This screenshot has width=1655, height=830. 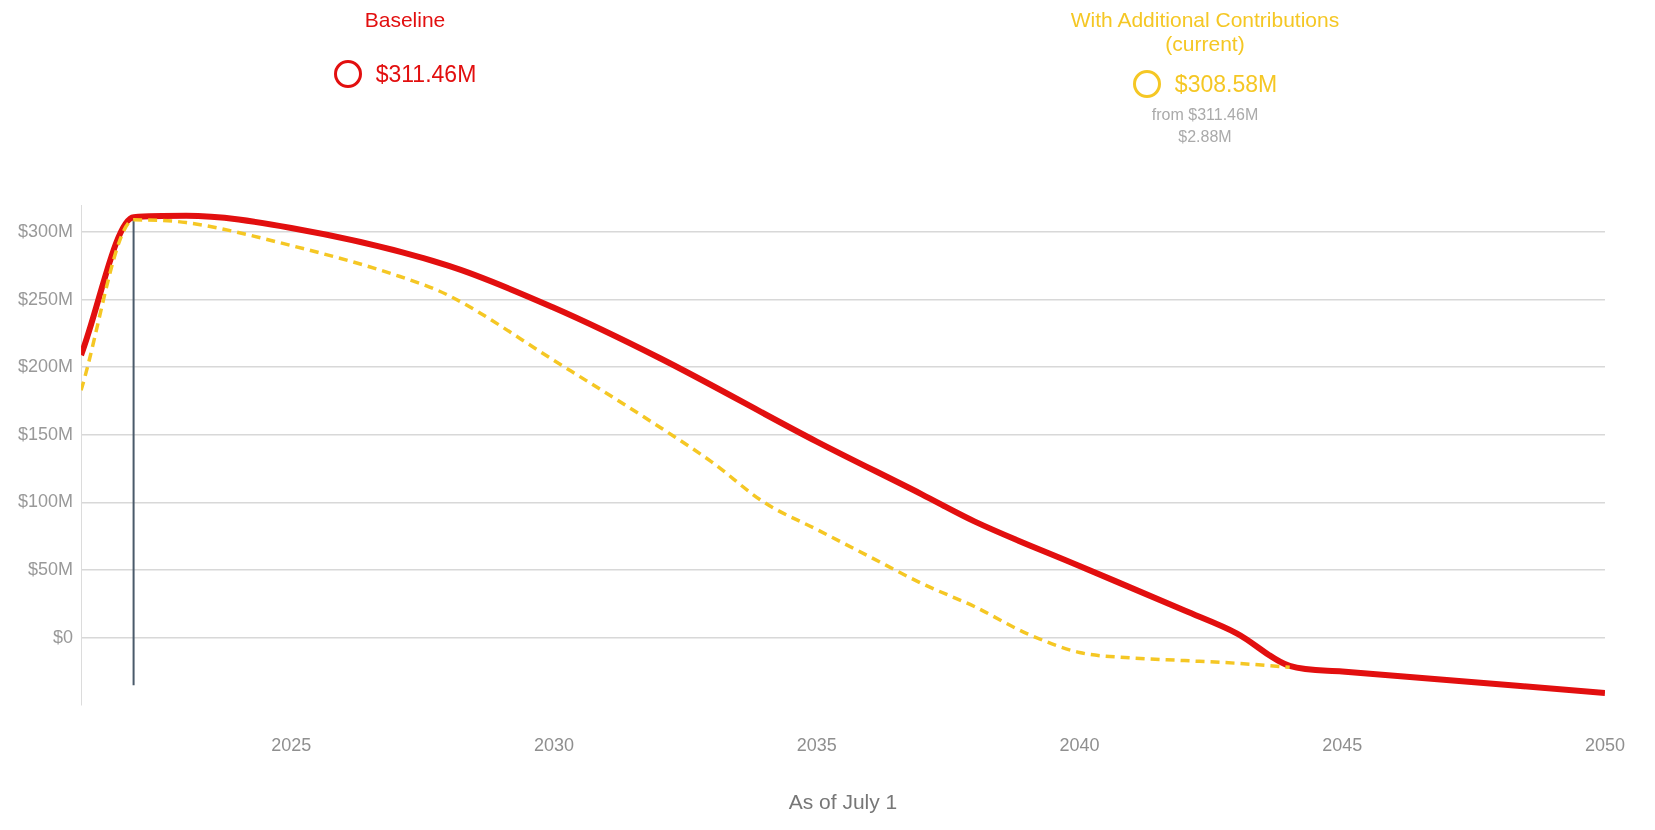 I want to click on y-tick-label: $150M, so click(x=45, y=433).